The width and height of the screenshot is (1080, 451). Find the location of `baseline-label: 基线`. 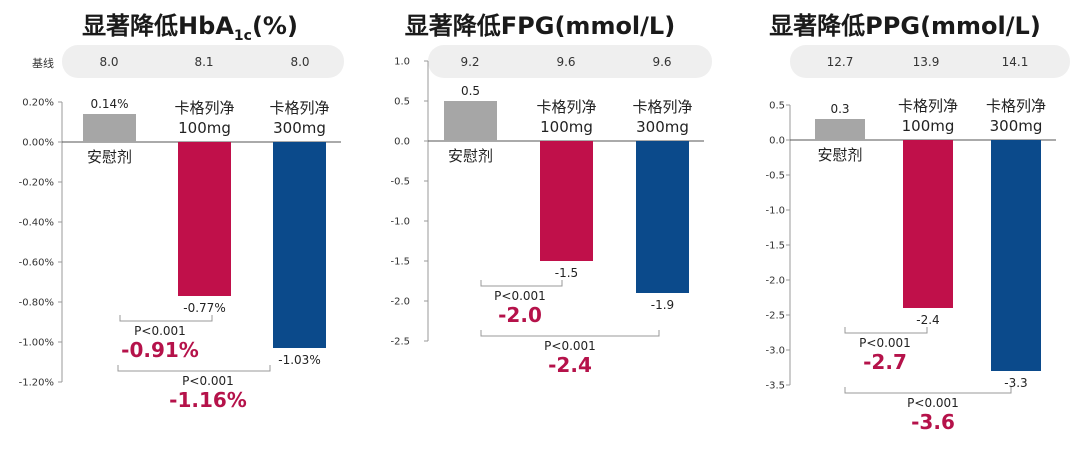

baseline-label: 基线 is located at coordinates (43, 63).